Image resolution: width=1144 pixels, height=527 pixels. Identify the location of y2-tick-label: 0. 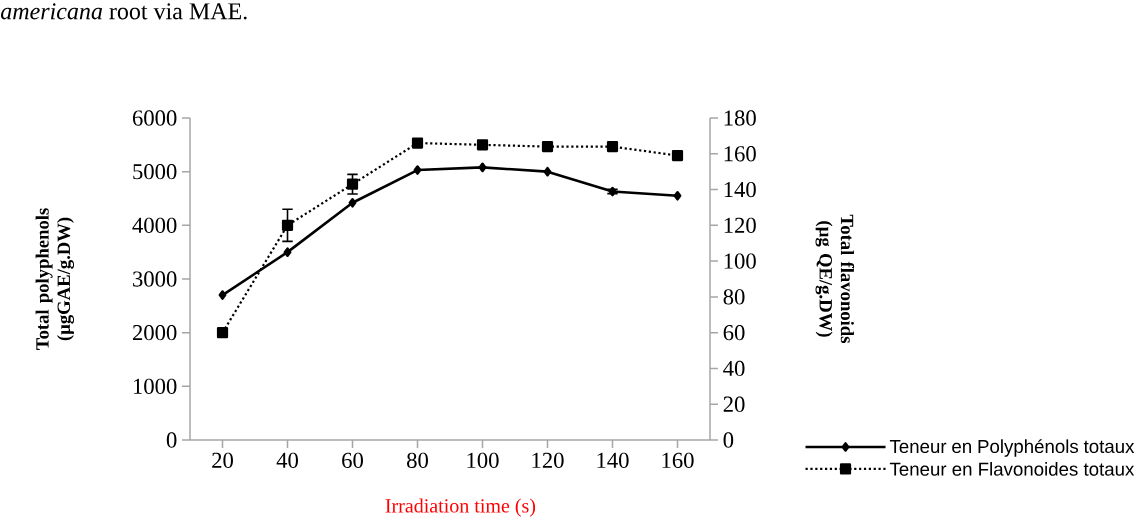
(728, 440).